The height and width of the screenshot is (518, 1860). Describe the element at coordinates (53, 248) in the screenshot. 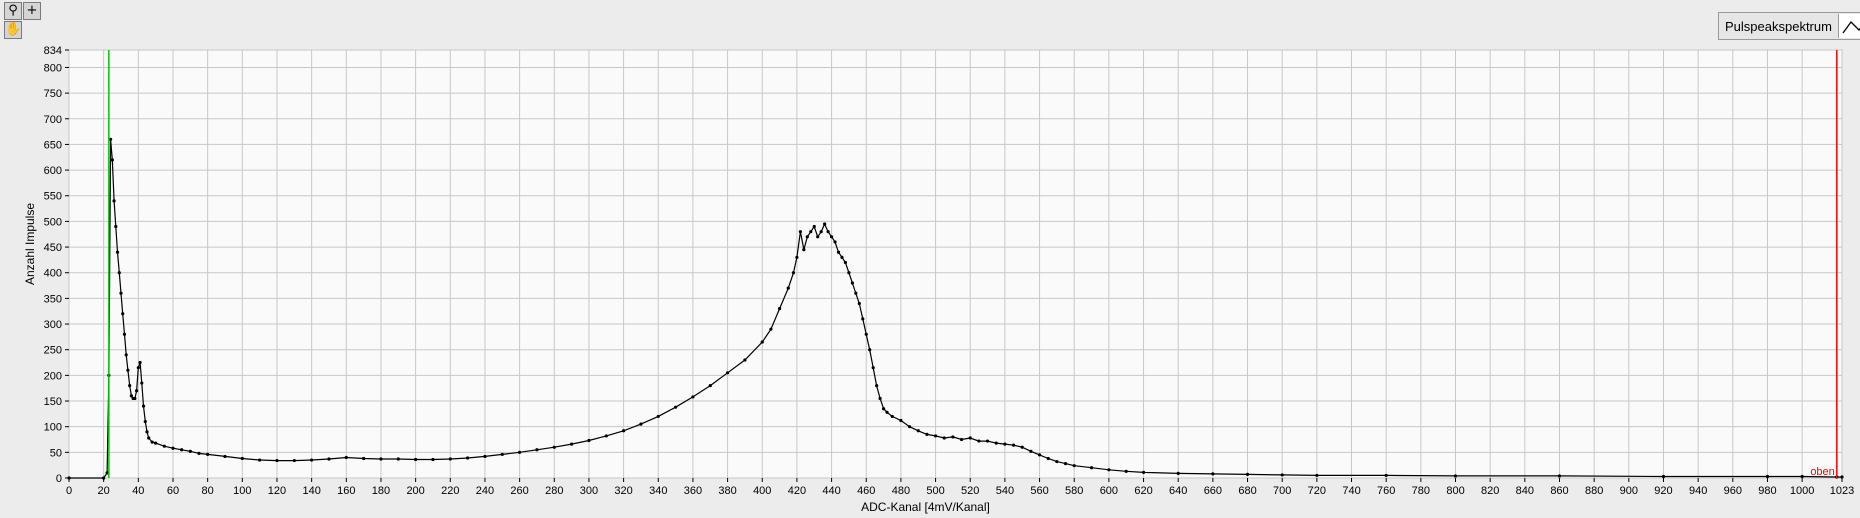

I see `y-tick-label: 450` at that location.